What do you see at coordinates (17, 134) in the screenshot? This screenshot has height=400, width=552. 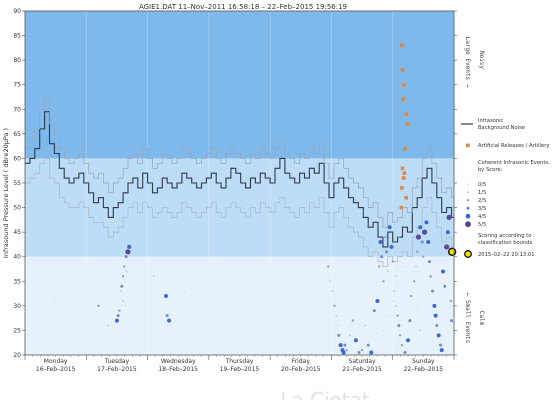 I see `y-tick-label: 65` at bounding box center [17, 134].